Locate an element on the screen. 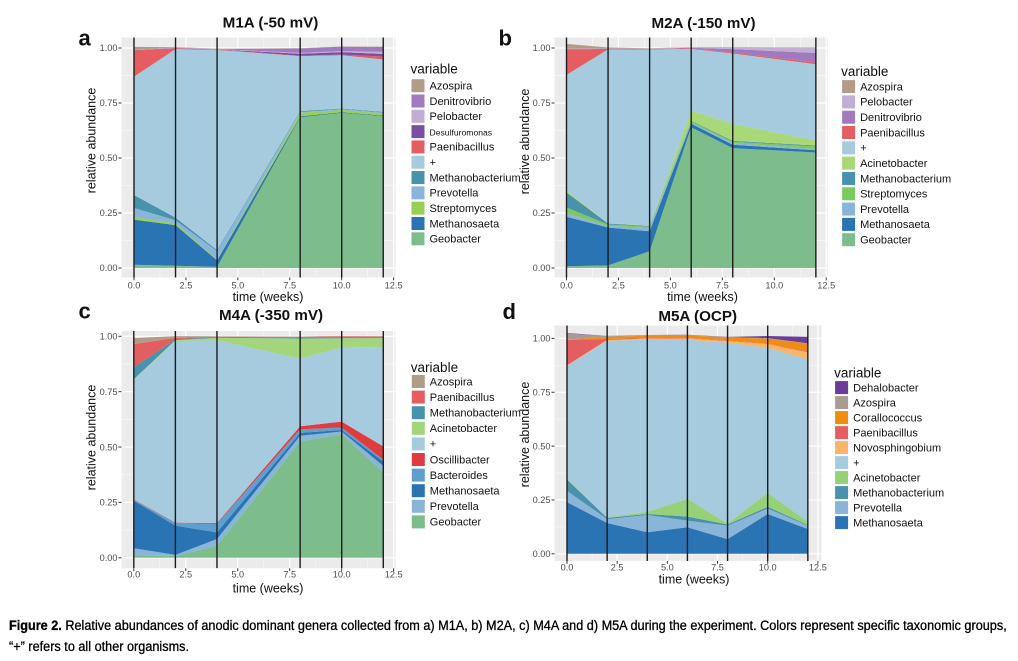 This screenshot has width=1018, height=661. svg-text: d is located at coordinates (509, 311).